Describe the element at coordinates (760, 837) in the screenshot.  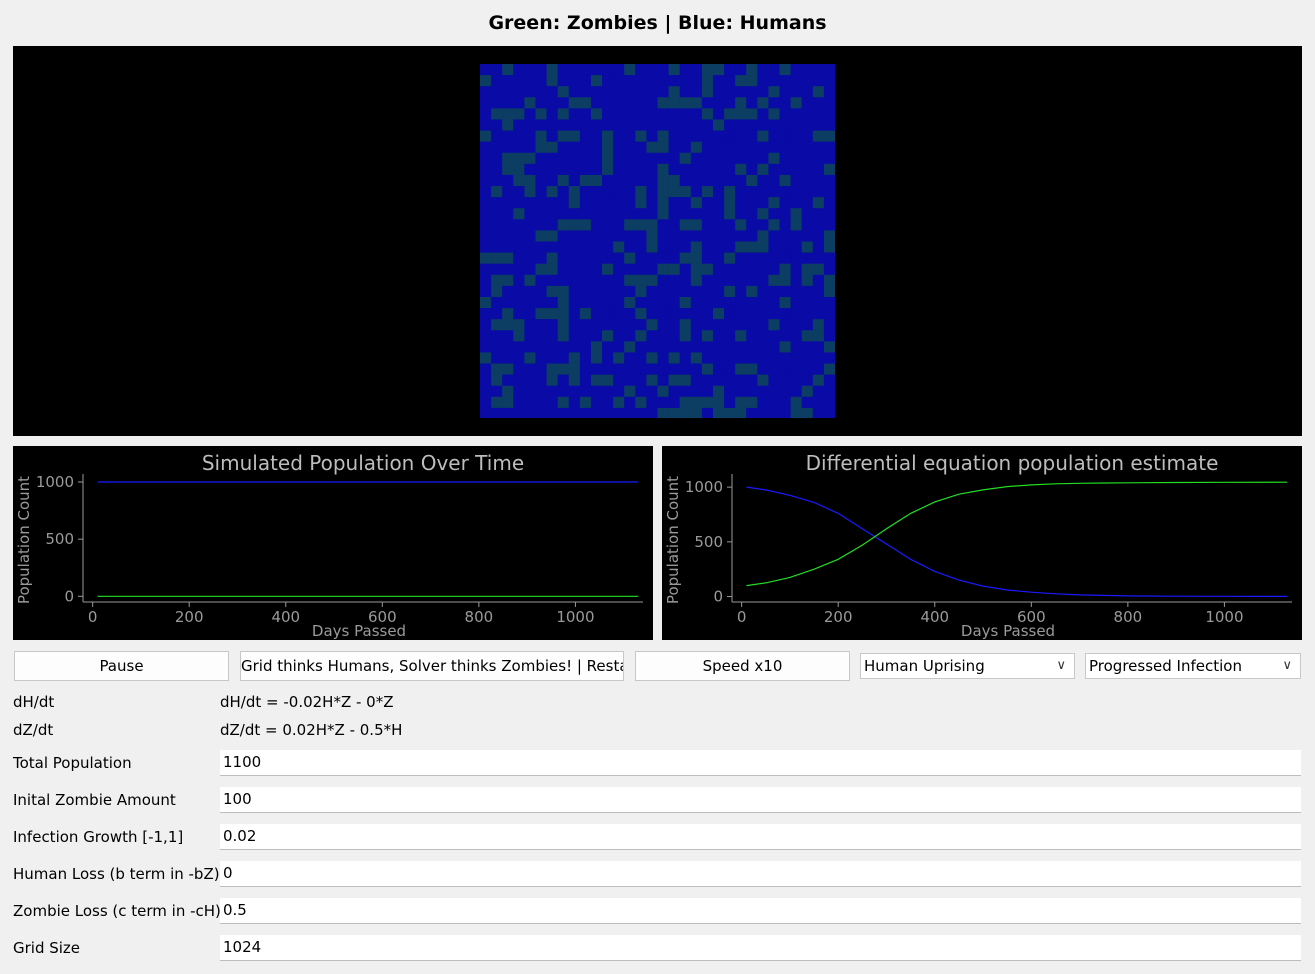
I see `infection-growth-input: 0.02` at that location.